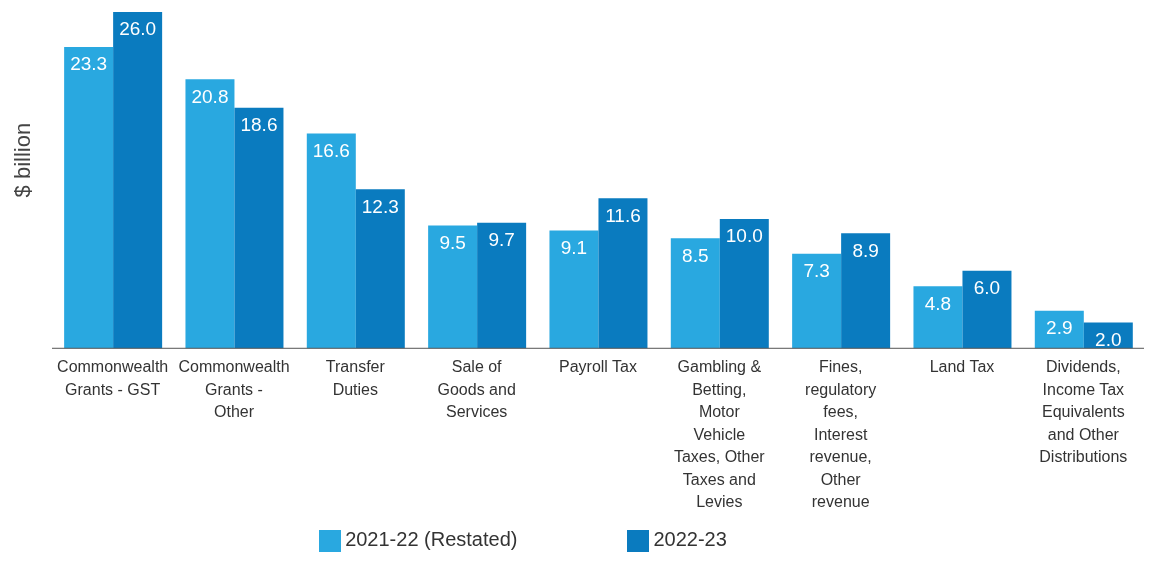 Image resolution: width=1155 pixels, height=565 pixels. I want to click on legend-label: 2021-22 (Restated), so click(431, 539).